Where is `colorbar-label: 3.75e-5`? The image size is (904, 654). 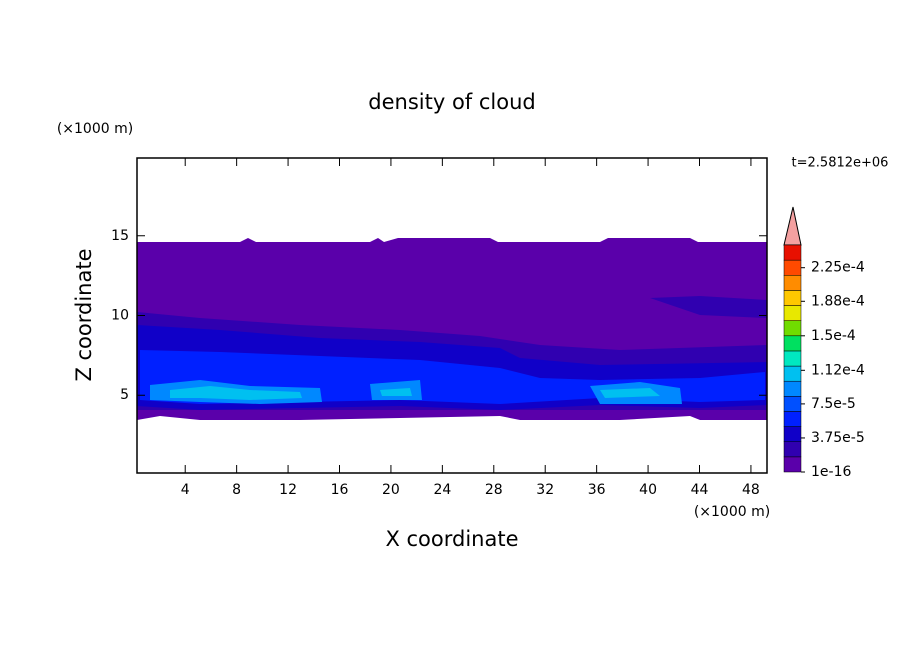 colorbar-label: 3.75e-5 is located at coordinates (838, 438).